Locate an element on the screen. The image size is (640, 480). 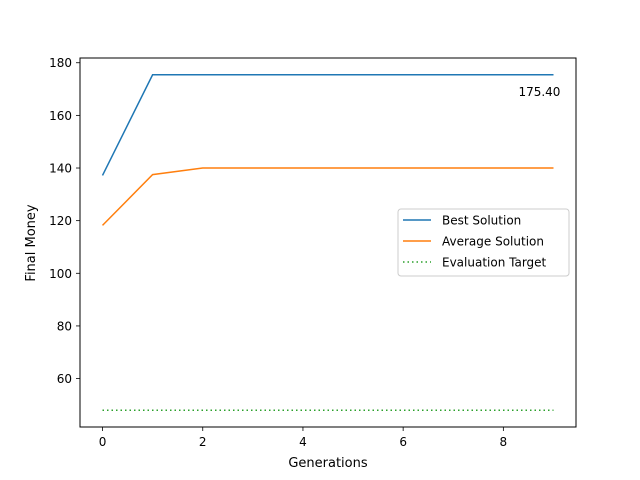
y-tick-label: 160 is located at coordinates (60, 116).